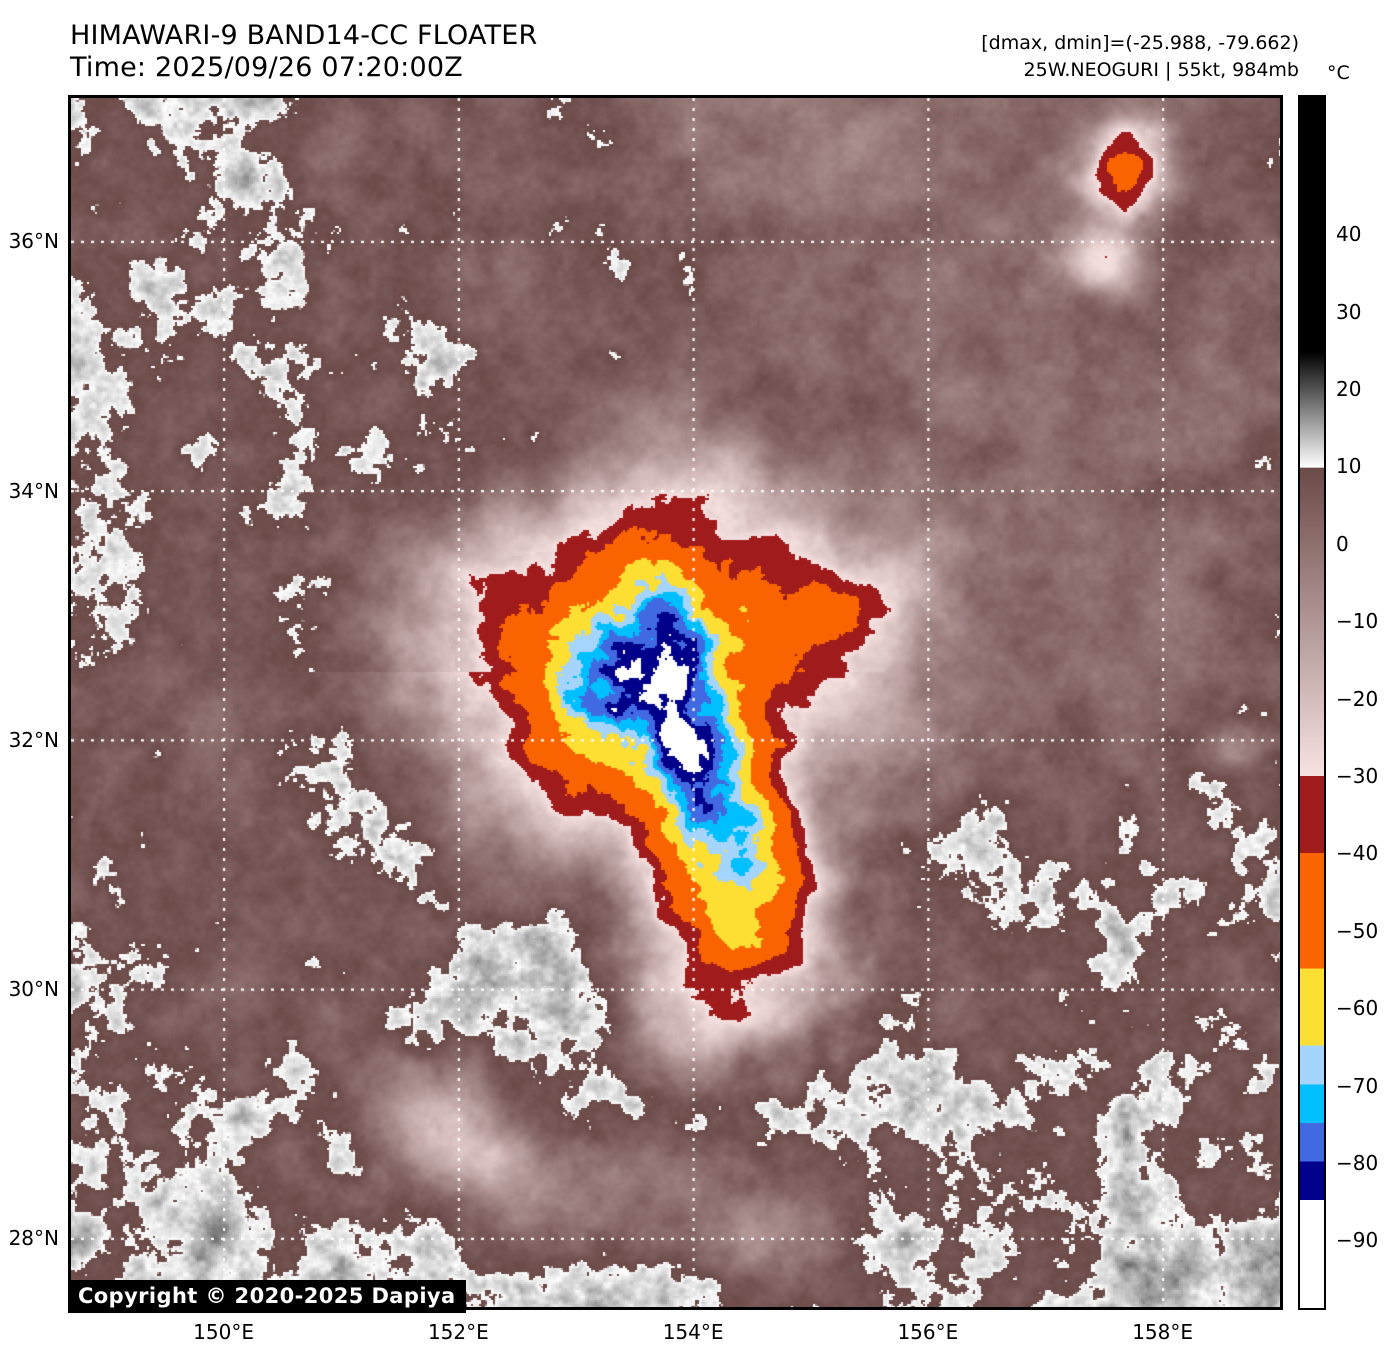 The image size is (1389, 1359). What do you see at coordinates (928, 1332) in the screenshot?
I see `lon-label-3: 156°E` at bounding box center [928, 1332].